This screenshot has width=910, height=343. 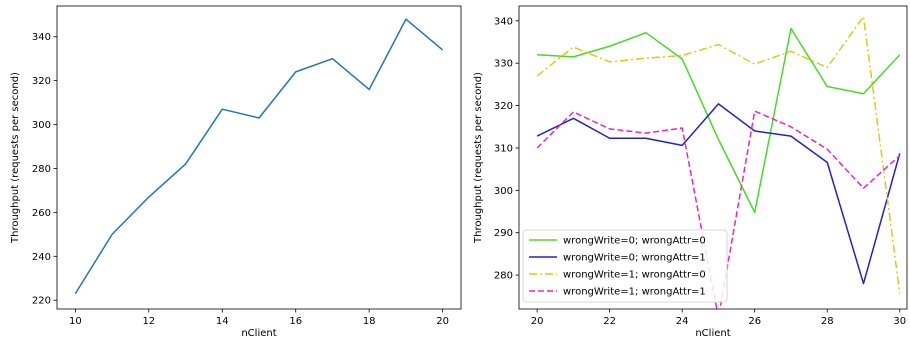 I want to click on x-tick-label: 30, so click(x=899, y=321).